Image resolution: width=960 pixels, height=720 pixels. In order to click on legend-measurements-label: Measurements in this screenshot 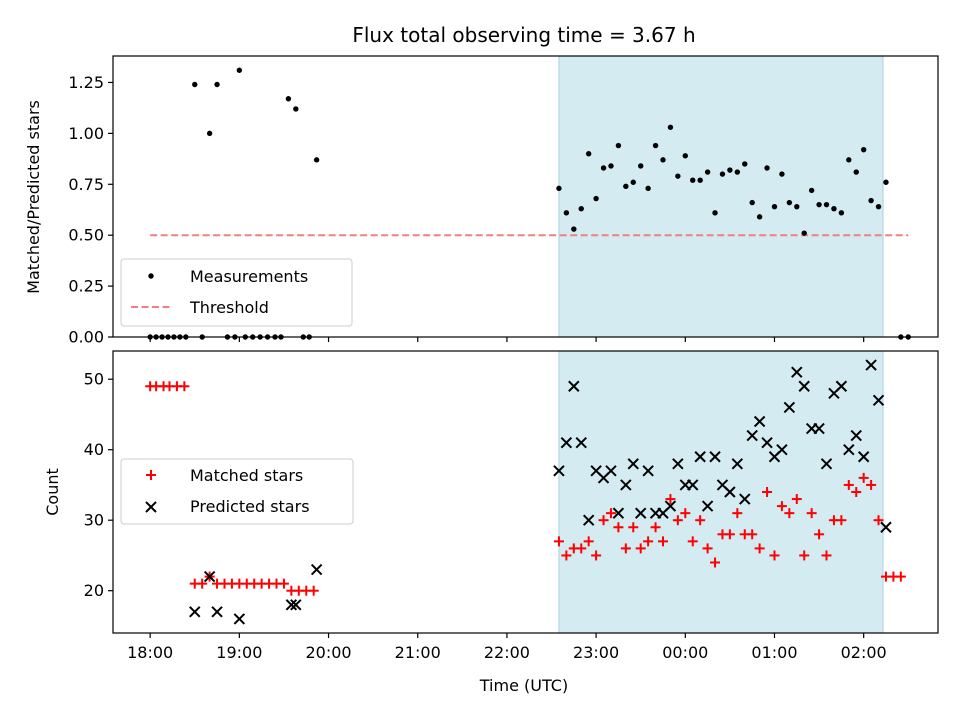, I will do `click(249, 276)`.